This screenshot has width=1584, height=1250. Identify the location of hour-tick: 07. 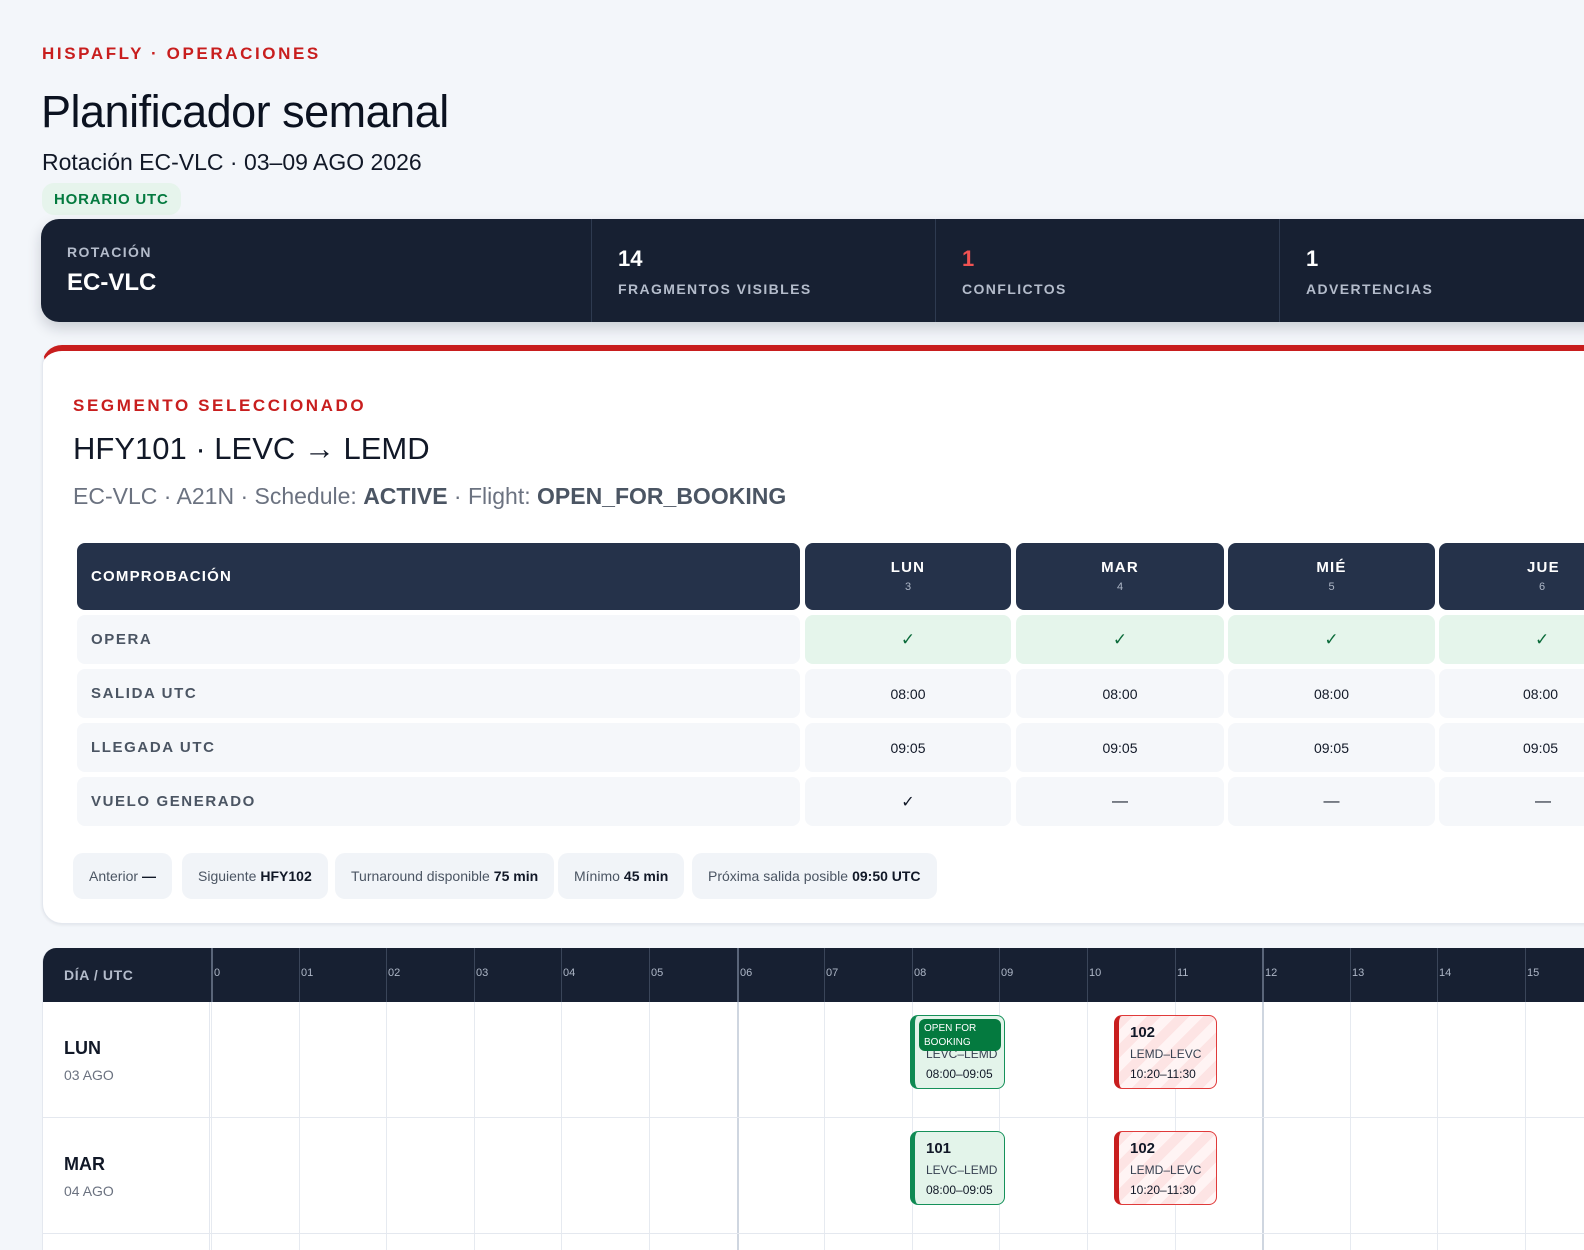
(831, 975).